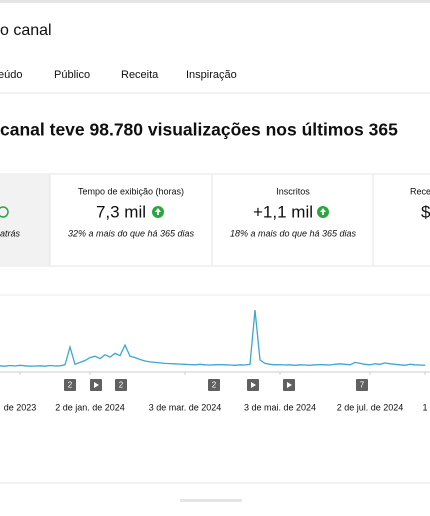 This screenshot has height=516, width=430. What do you see at coordinates (215, 1) in the screenshot?
I see `top-bar` at bounding box center [215, 1].